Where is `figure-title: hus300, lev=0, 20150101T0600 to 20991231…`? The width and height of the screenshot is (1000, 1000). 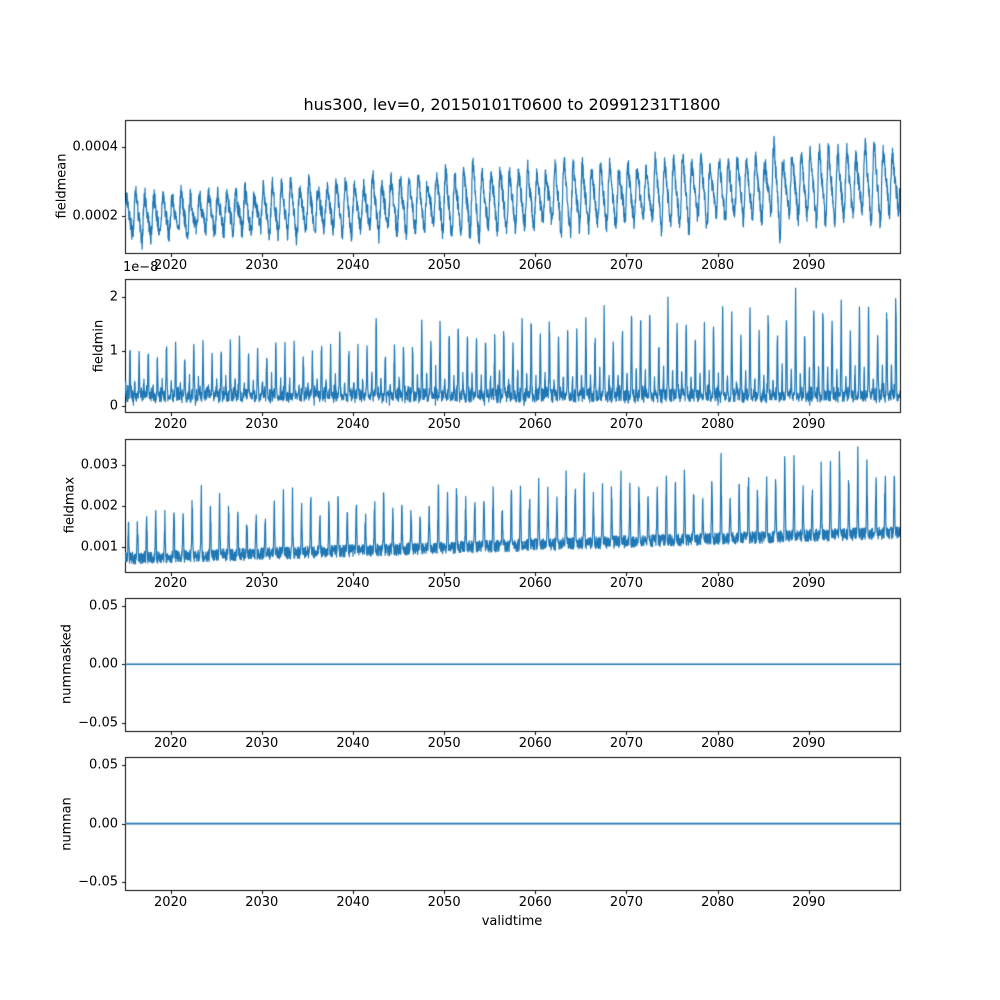 figure-title: hus300, lev=0, 20150101T0600 to 20991231… is located at coordinates (512, 104).